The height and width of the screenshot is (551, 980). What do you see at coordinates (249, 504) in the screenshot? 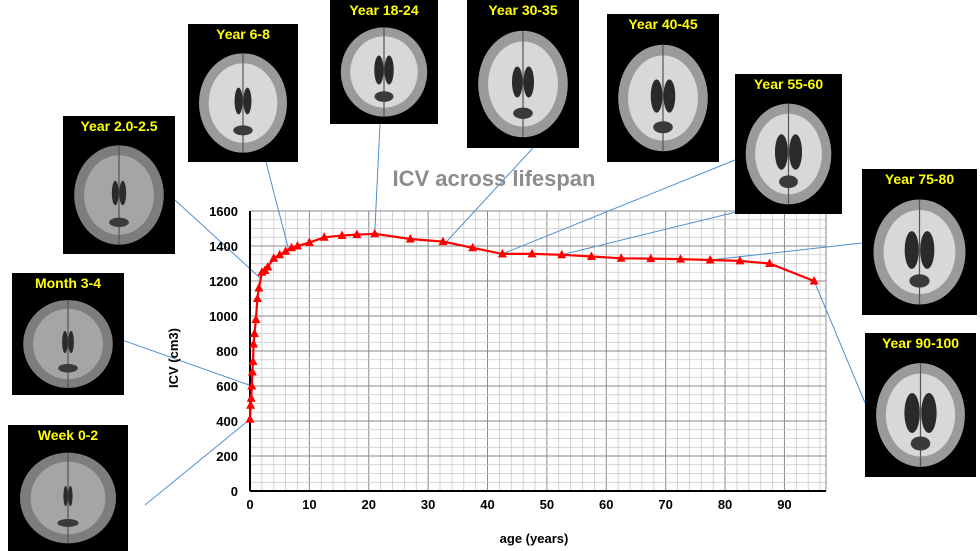
I see `x-tick-label: 0` at bounding box center [249, 504].